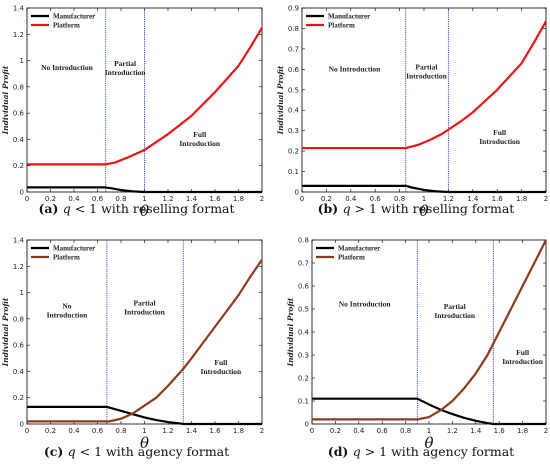 The width and height of the screenshot is (550, 466). I want to click on caption-text: > 1 with agency format, so click(438, 451).